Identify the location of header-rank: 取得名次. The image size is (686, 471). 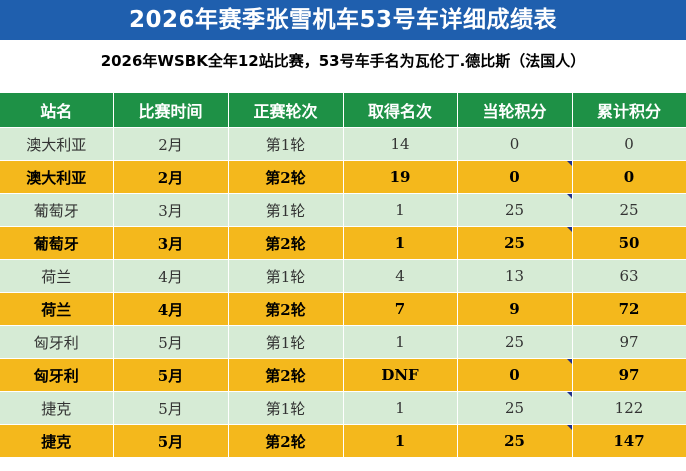
(400, 110).